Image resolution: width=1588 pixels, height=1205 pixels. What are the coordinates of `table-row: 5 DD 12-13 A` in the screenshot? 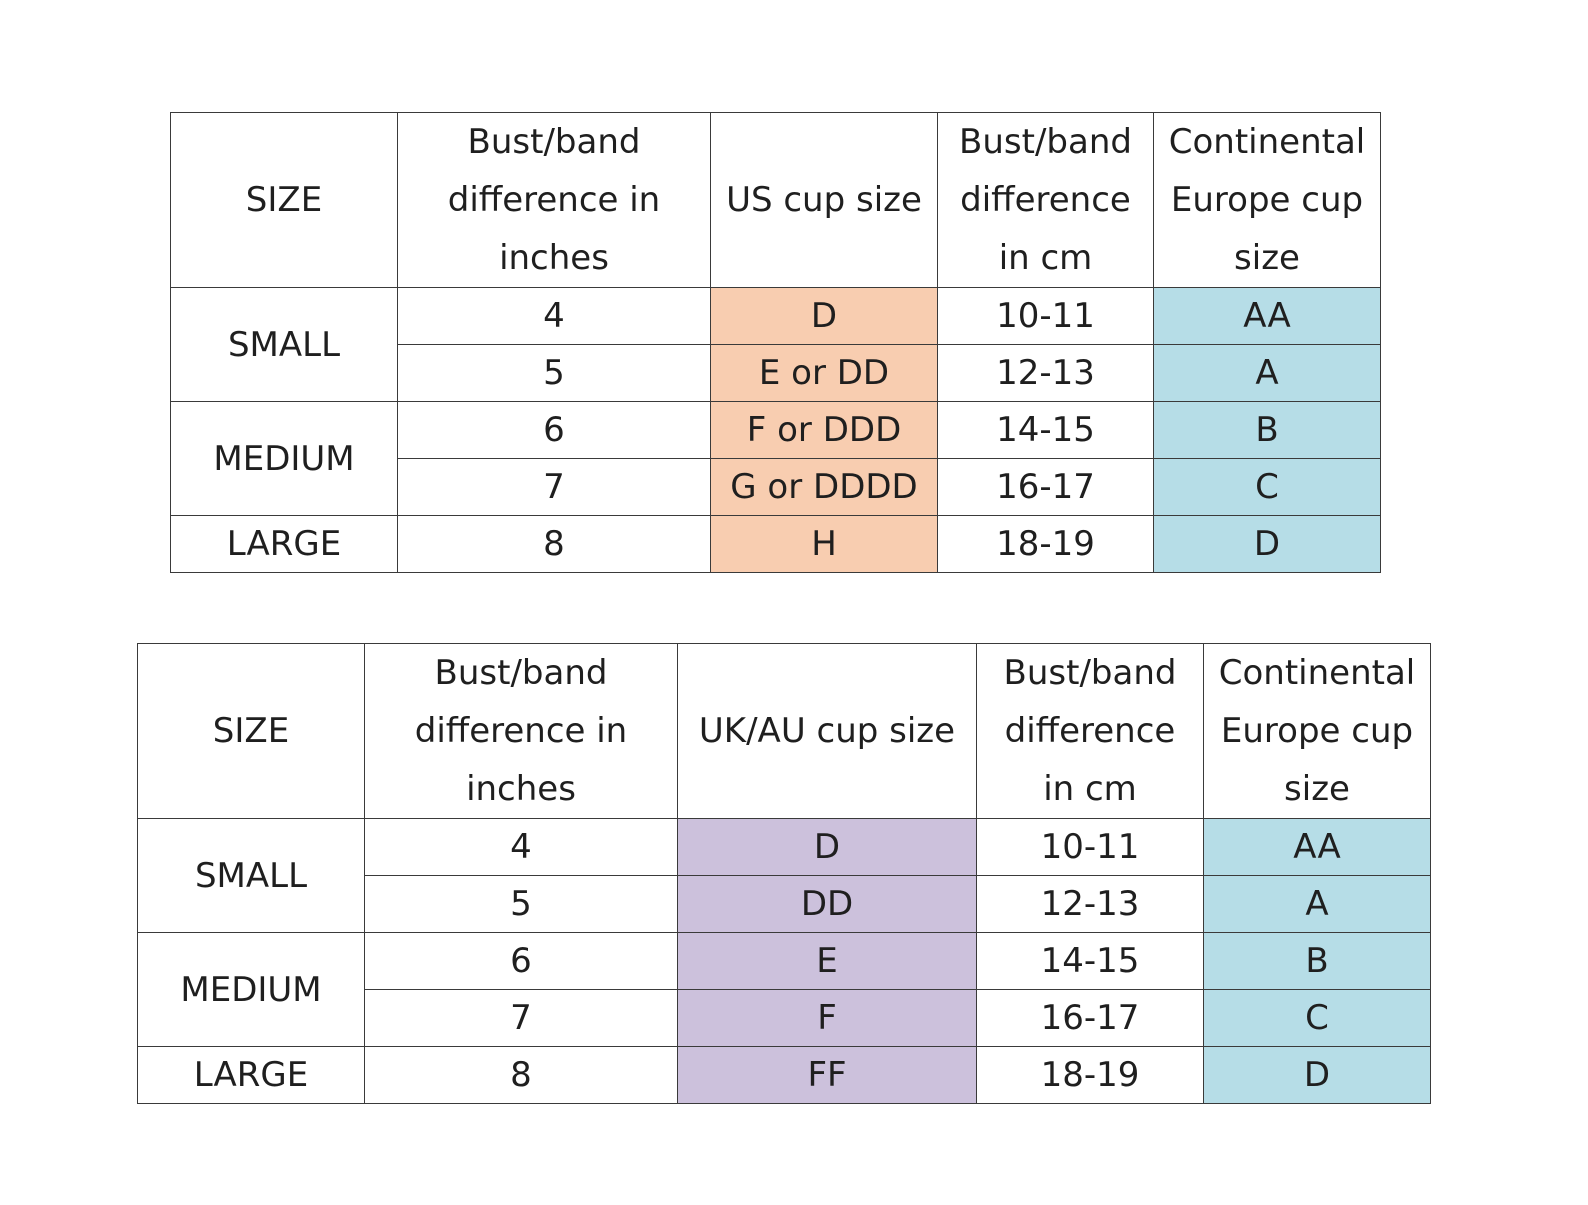 It's located at (784, 904).